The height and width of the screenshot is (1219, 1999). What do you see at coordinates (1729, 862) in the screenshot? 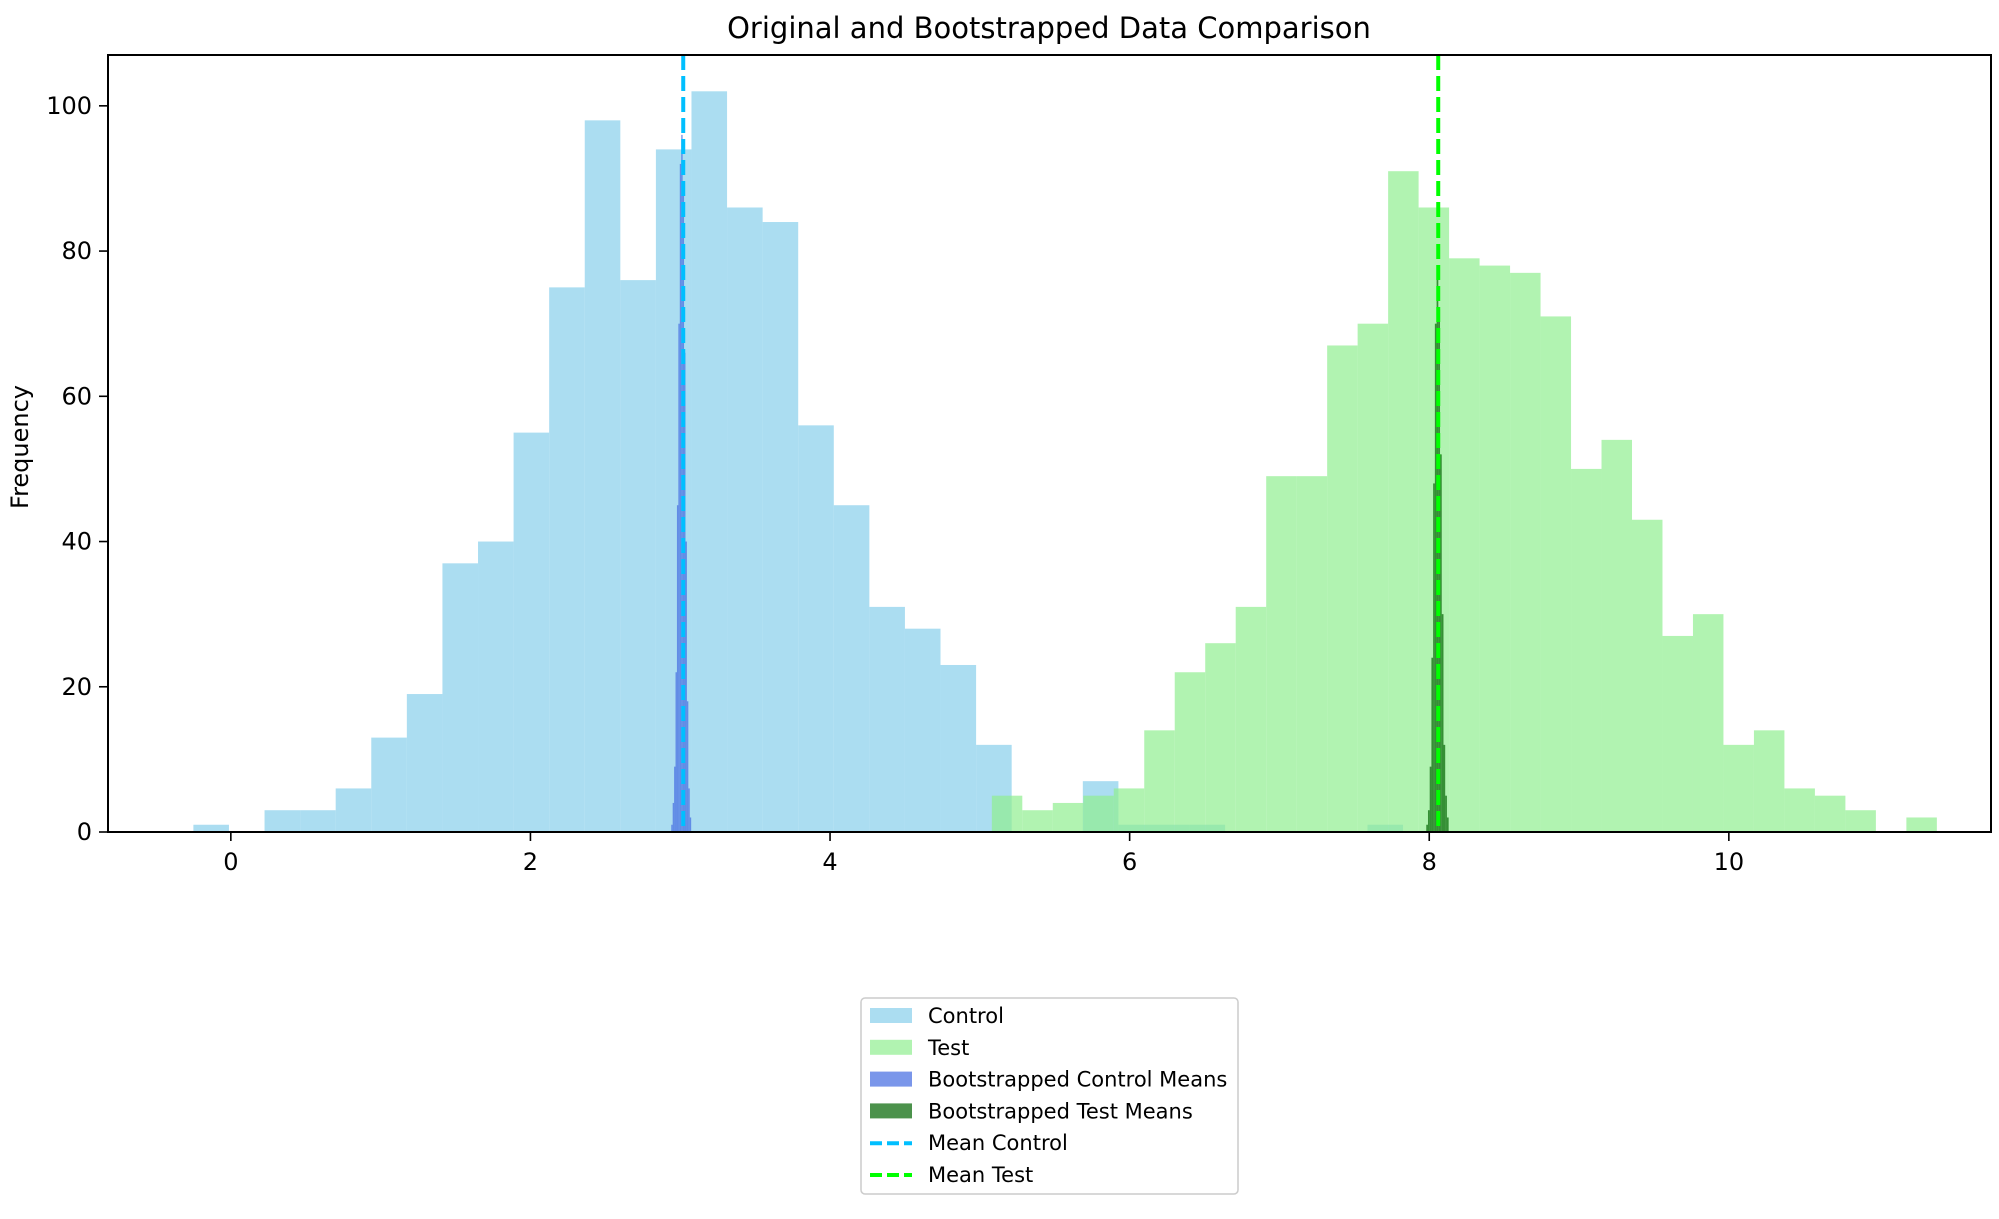
I see `x-tick-label: 10` at bounding box center [1729, 862].